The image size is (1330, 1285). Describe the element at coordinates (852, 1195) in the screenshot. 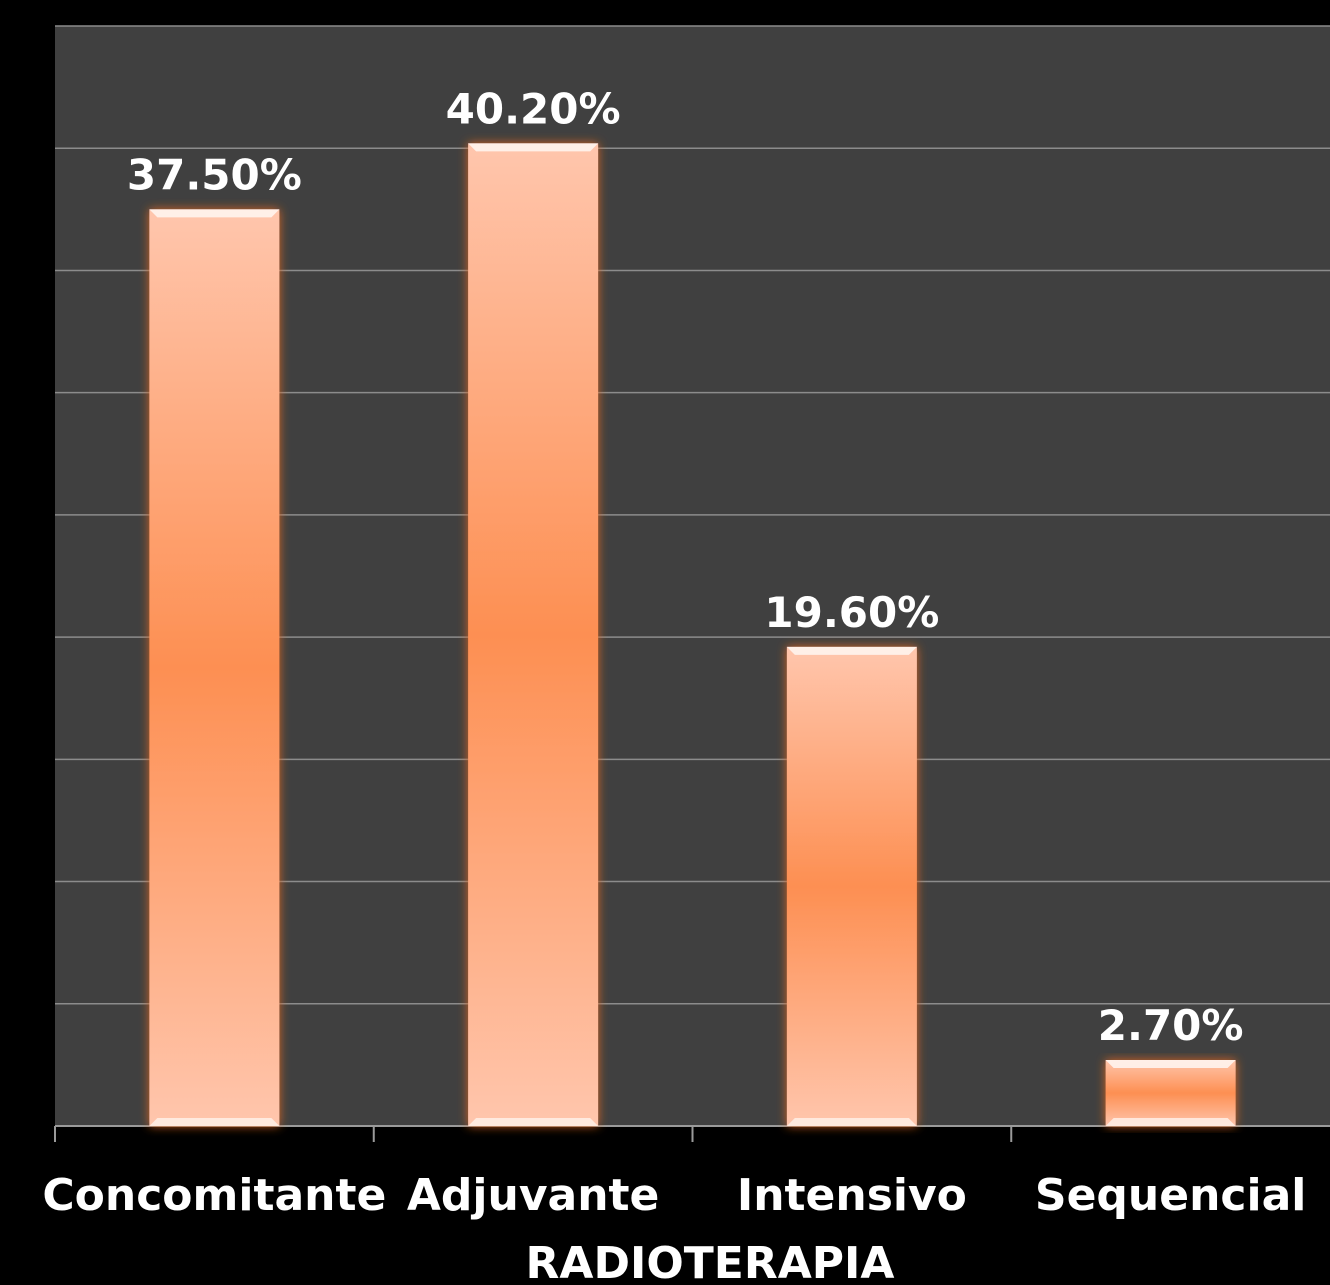

I see `category-label: Intensivo` at that location.